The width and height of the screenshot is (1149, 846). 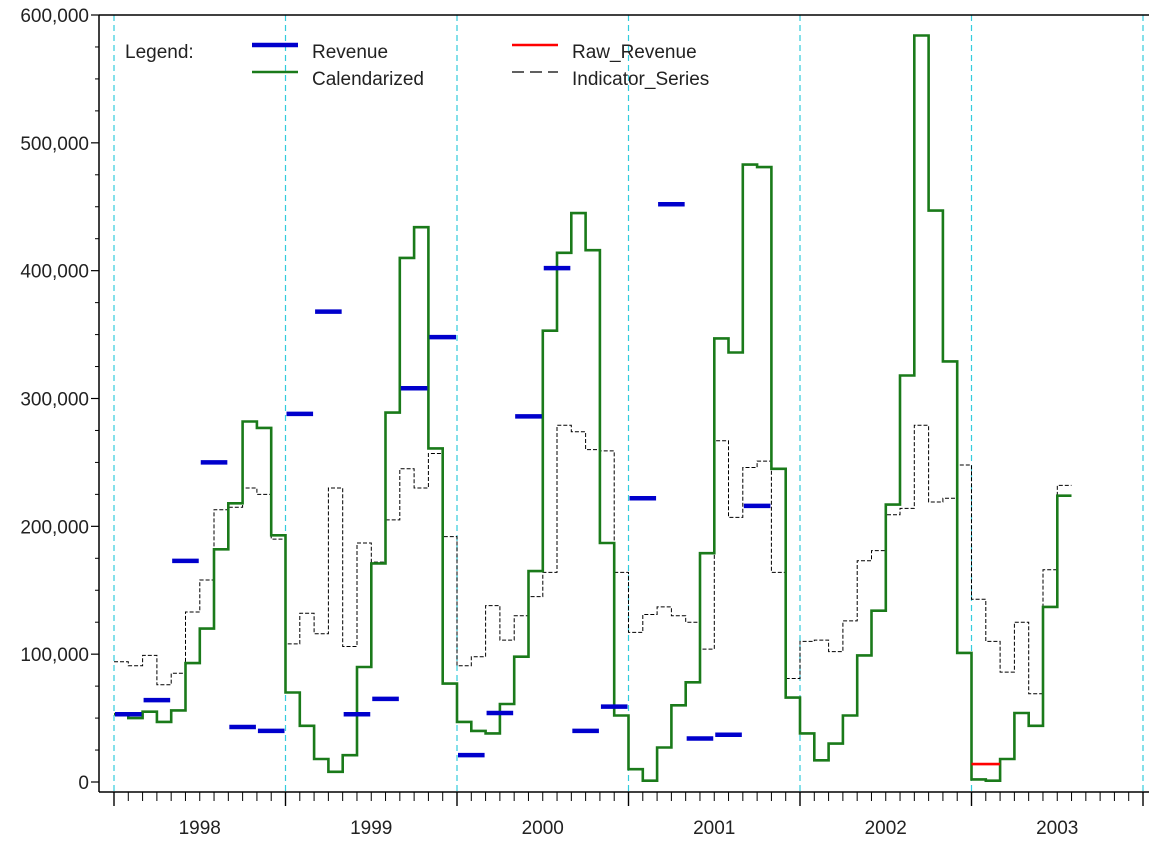 What do you see at coordinates (200, 828) in the screenshot?
I see `x-tick-label: 1998` at bounding box center [200, 828].